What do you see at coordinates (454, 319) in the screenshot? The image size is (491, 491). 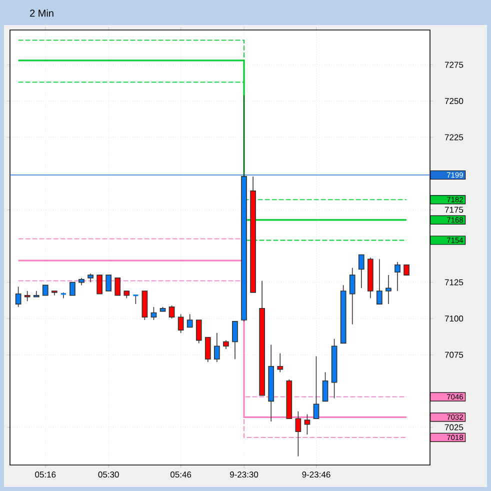 I see `y-tick-label: 7100` at bounding box center [454, 319].